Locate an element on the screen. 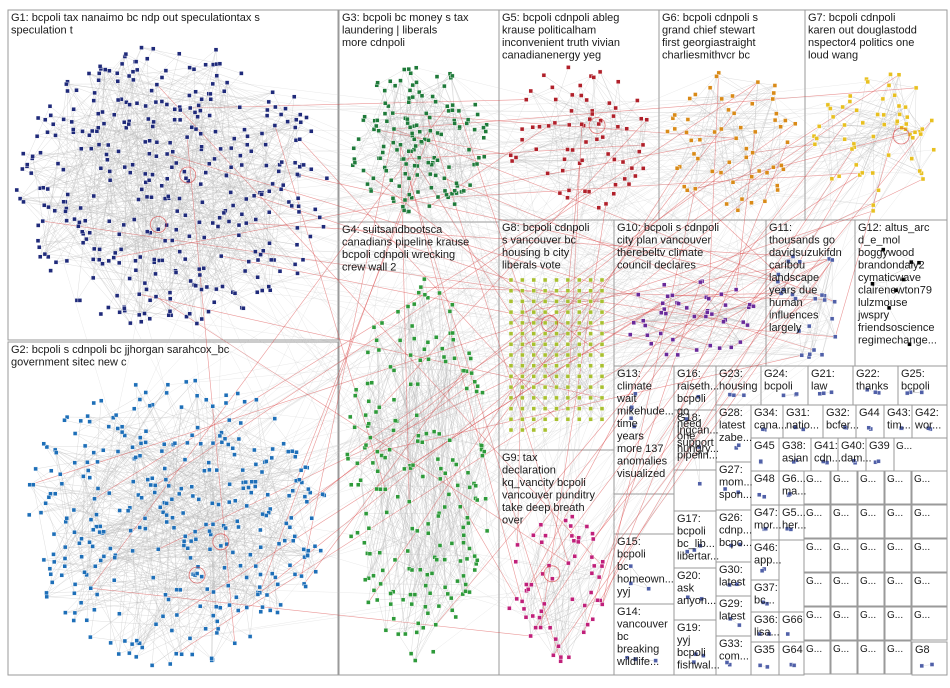  group-cell-minor is located at coordinates (871, 555).